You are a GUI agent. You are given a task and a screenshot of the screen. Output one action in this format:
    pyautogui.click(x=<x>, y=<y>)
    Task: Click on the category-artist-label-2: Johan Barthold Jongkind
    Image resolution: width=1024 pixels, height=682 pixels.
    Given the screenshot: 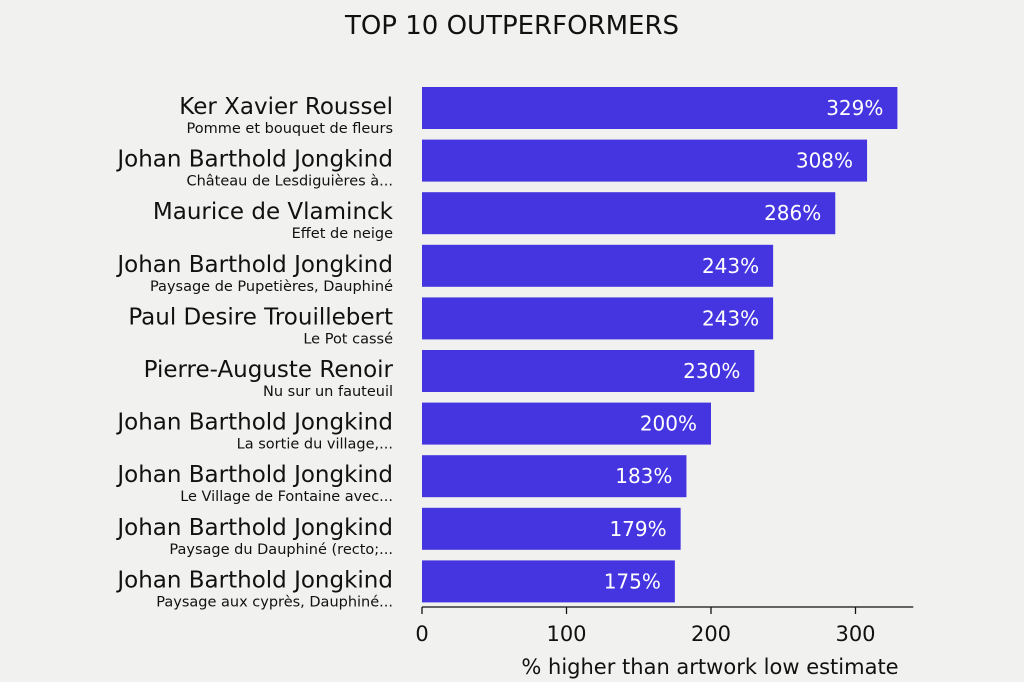 What is the action you would take?
    pyautogui.click(x=254, y=160)
    